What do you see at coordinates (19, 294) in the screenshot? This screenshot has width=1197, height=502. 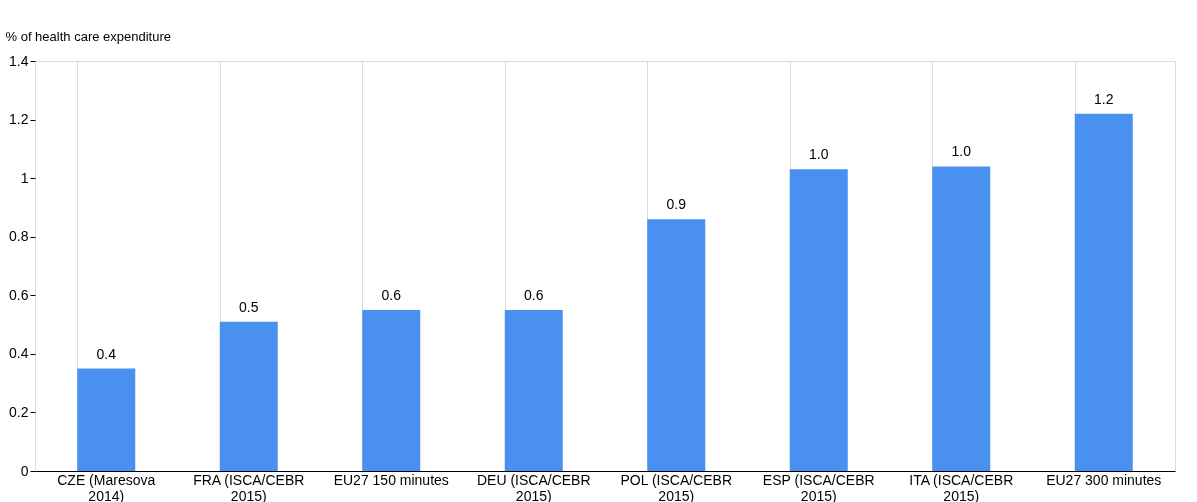 I see `y-tick-label: 0.6` at bounding box center [19, 294].